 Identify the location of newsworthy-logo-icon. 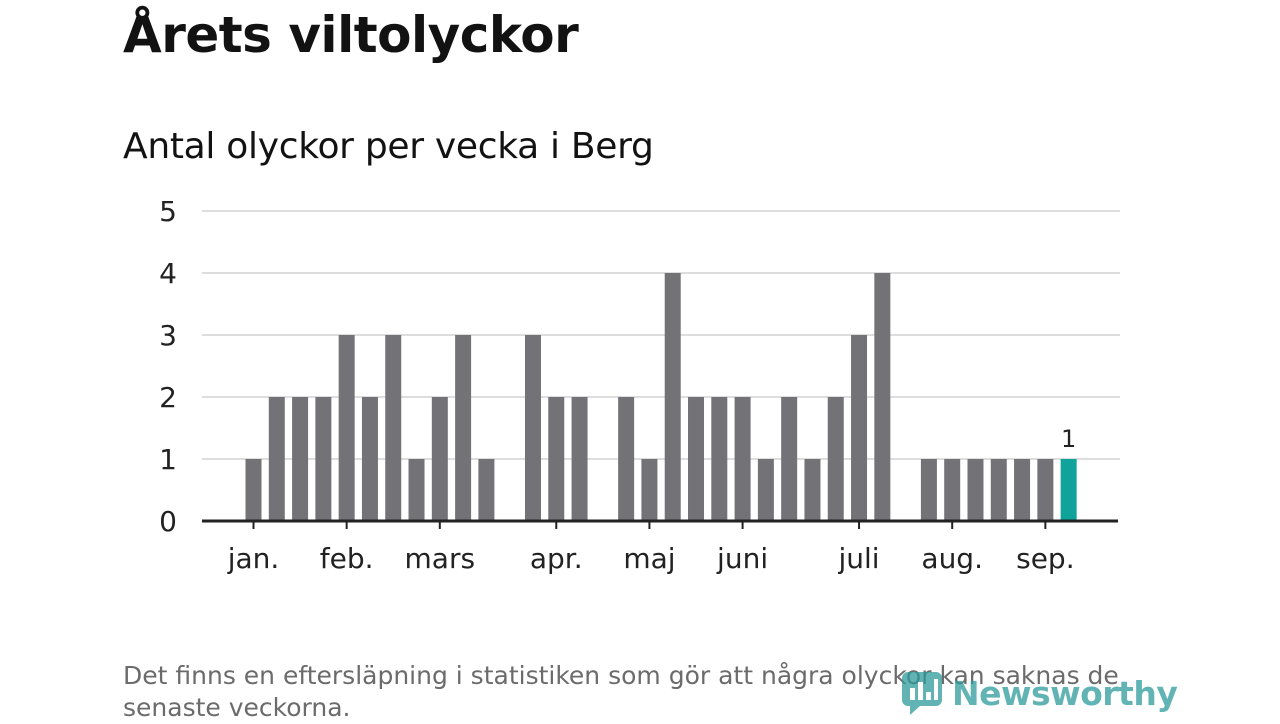
(922, 693).